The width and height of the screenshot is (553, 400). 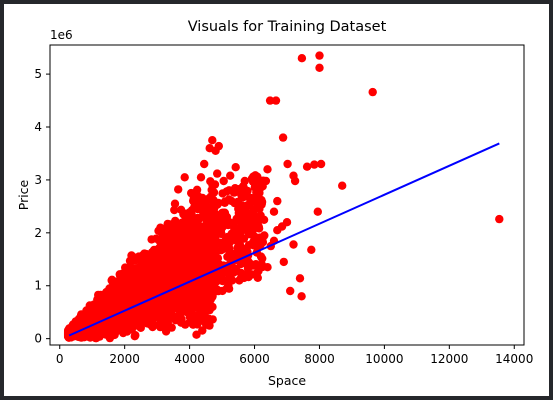 What do you see at coordinates (60, 359) in the screenshot?
I see `x-tick-label: 0` at bounding box center [60, 359].